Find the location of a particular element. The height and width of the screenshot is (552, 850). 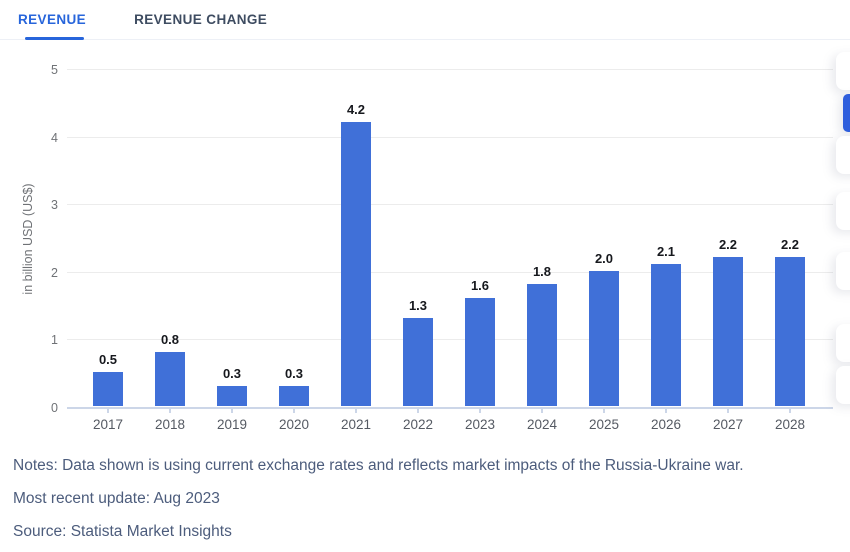

x-axis-line is located at coordinates (450, 408).